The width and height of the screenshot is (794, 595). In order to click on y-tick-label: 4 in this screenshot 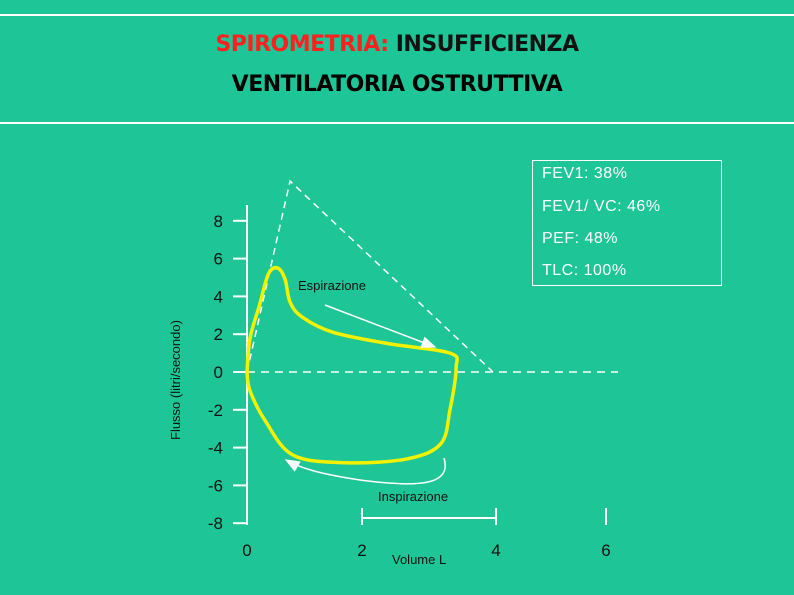, I will do `click(218, 296)`.